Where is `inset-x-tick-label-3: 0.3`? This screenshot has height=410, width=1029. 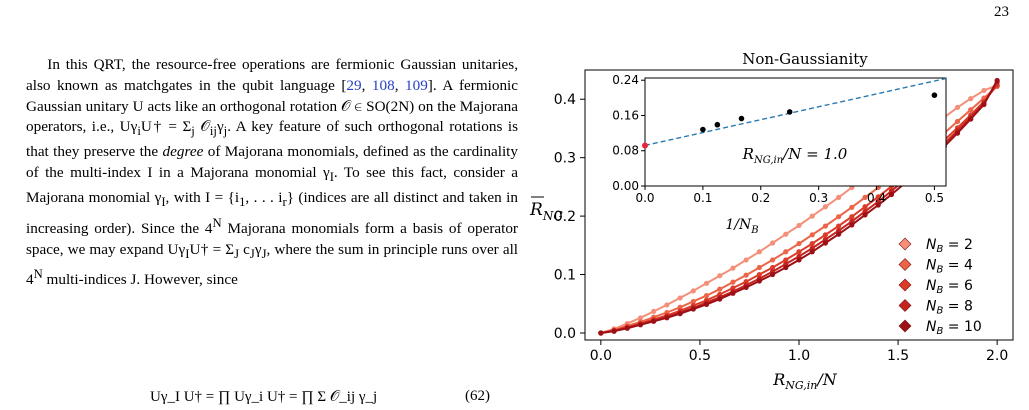
inset-x-tick-label-3: 0.3 is located at coordinates (818, 198).